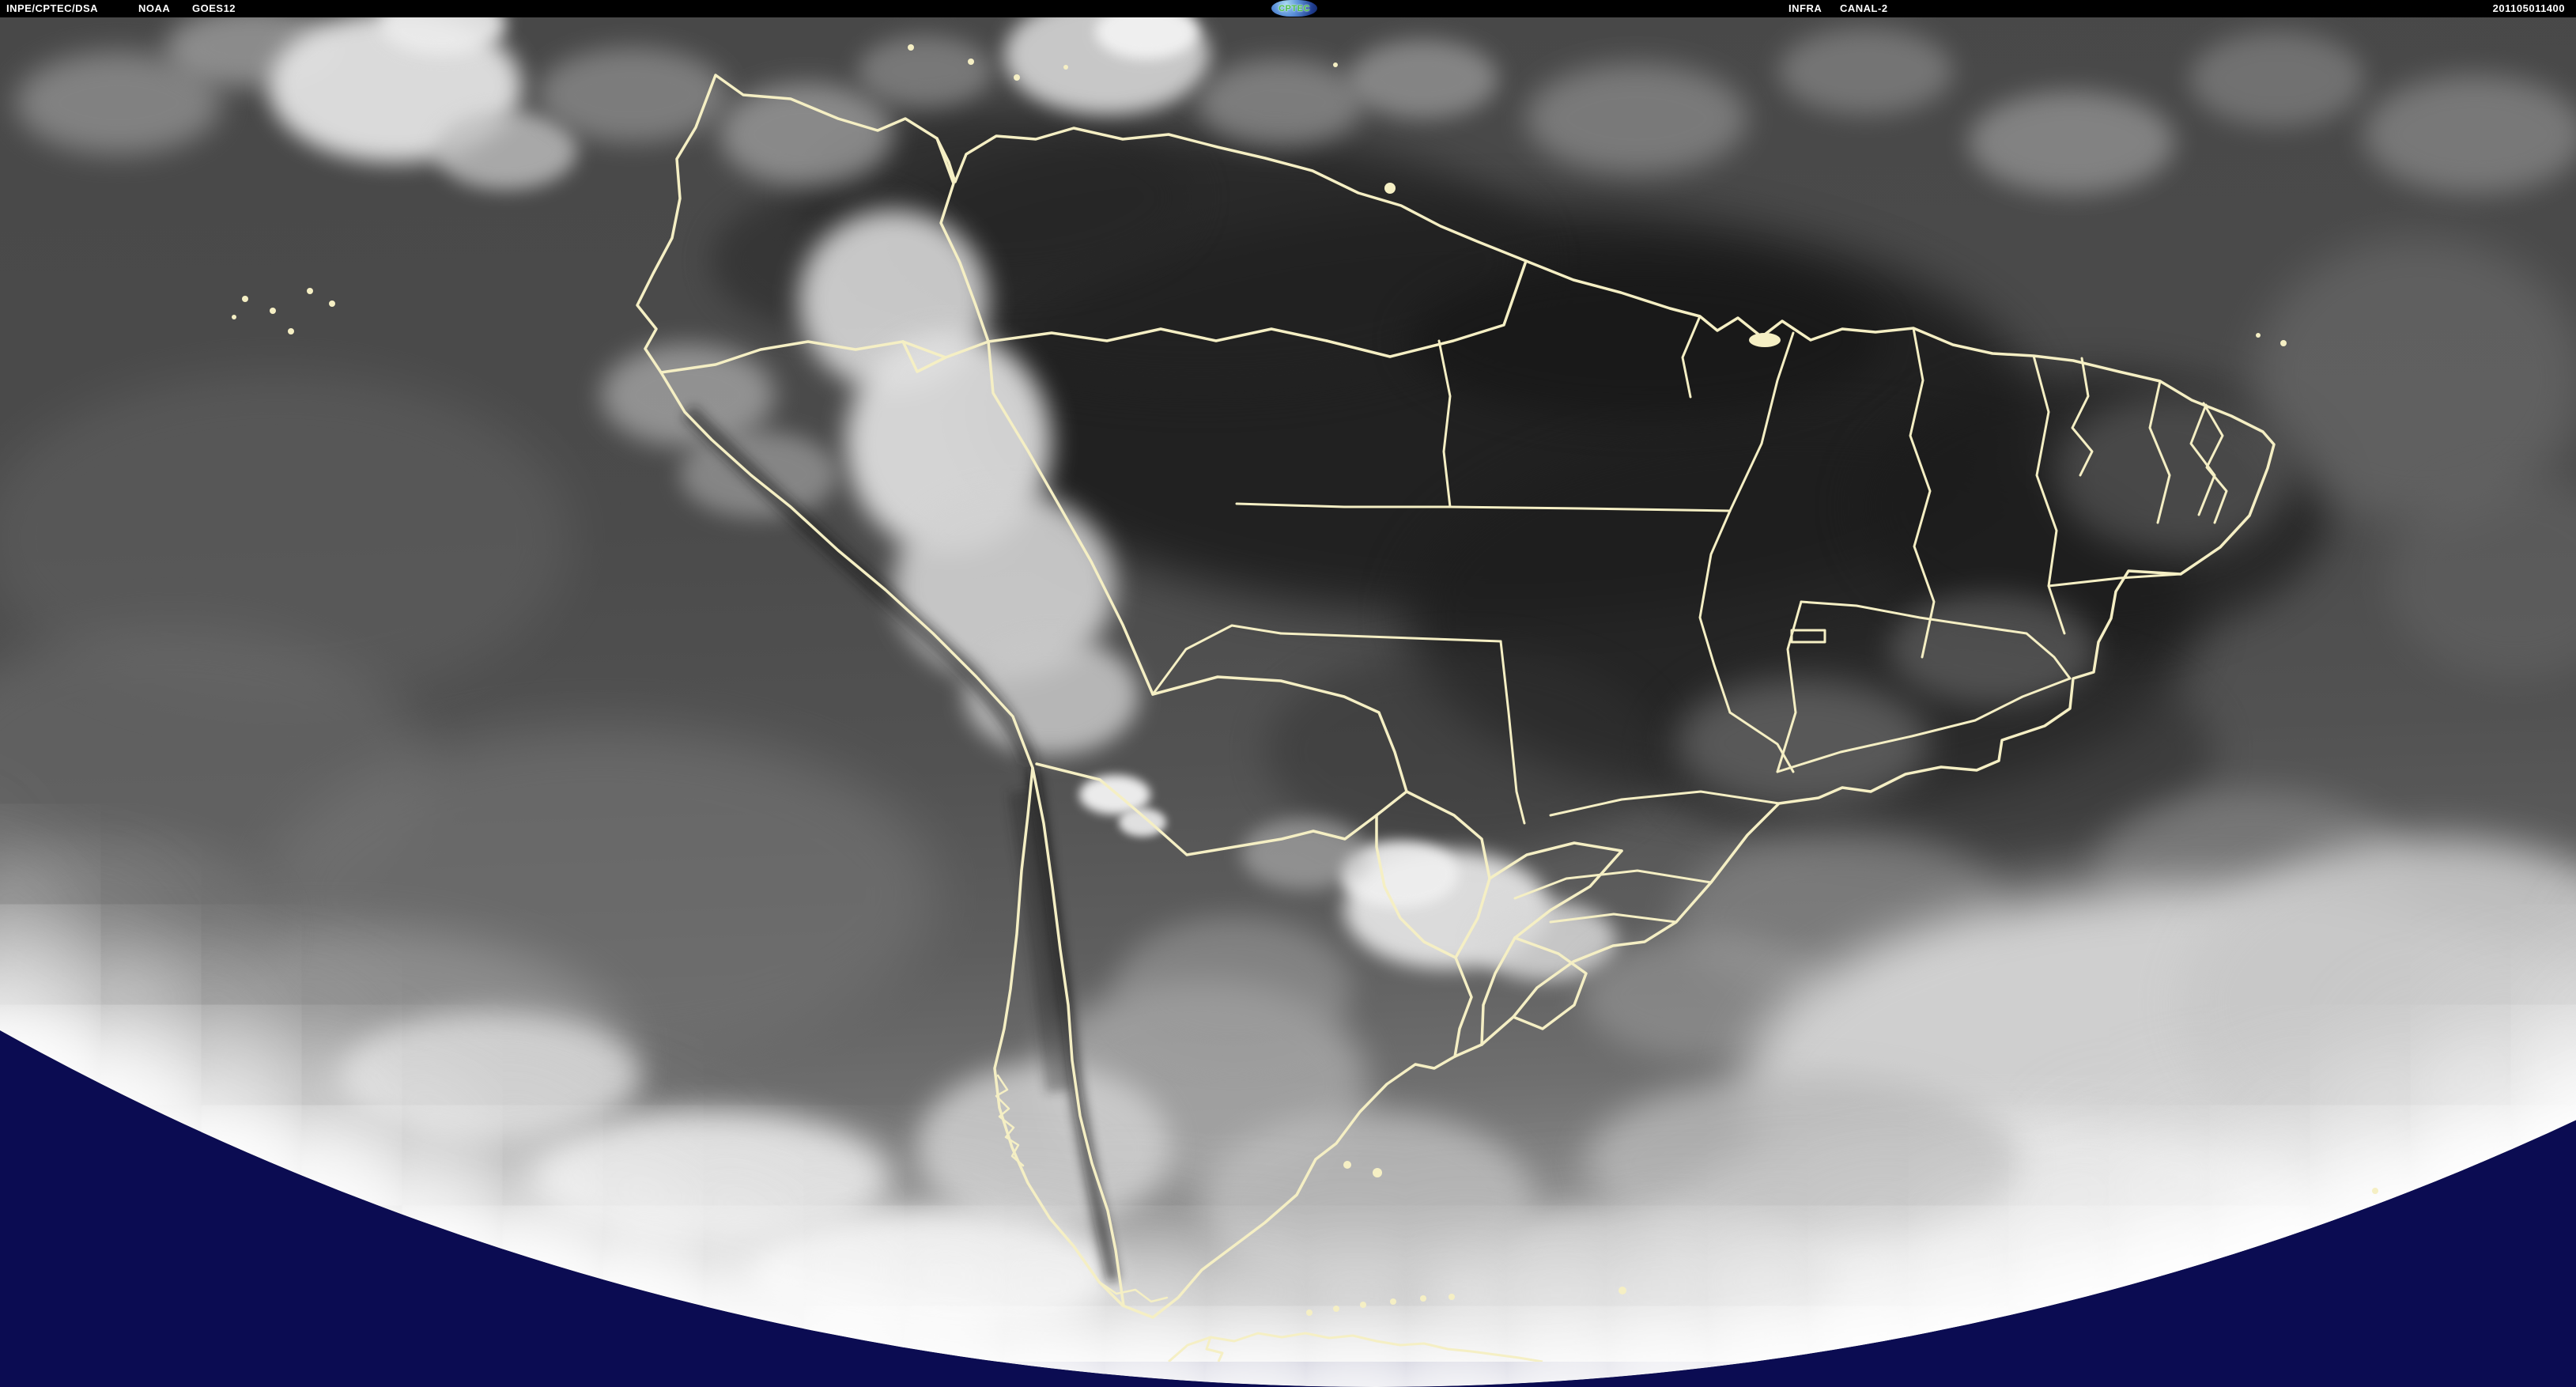  I want to click on antarctic-peninsula-outline, so click(1355, 1347).